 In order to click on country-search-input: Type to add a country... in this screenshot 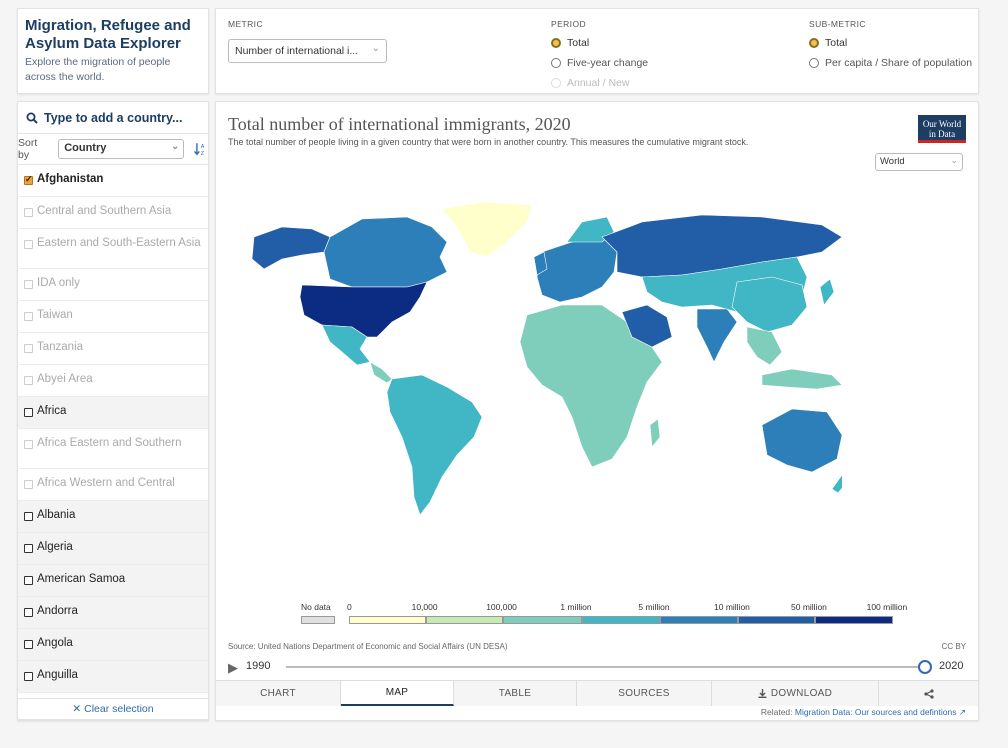, I will do `click(113, 118)`.